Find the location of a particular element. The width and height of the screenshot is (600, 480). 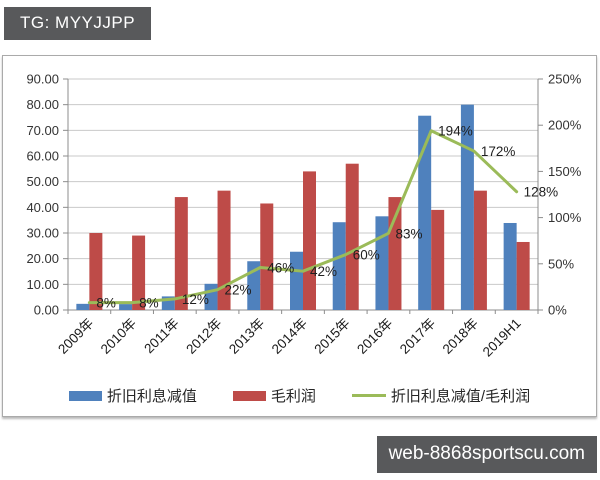

svg-text: 40.00 is located at coordinates (42, 207).